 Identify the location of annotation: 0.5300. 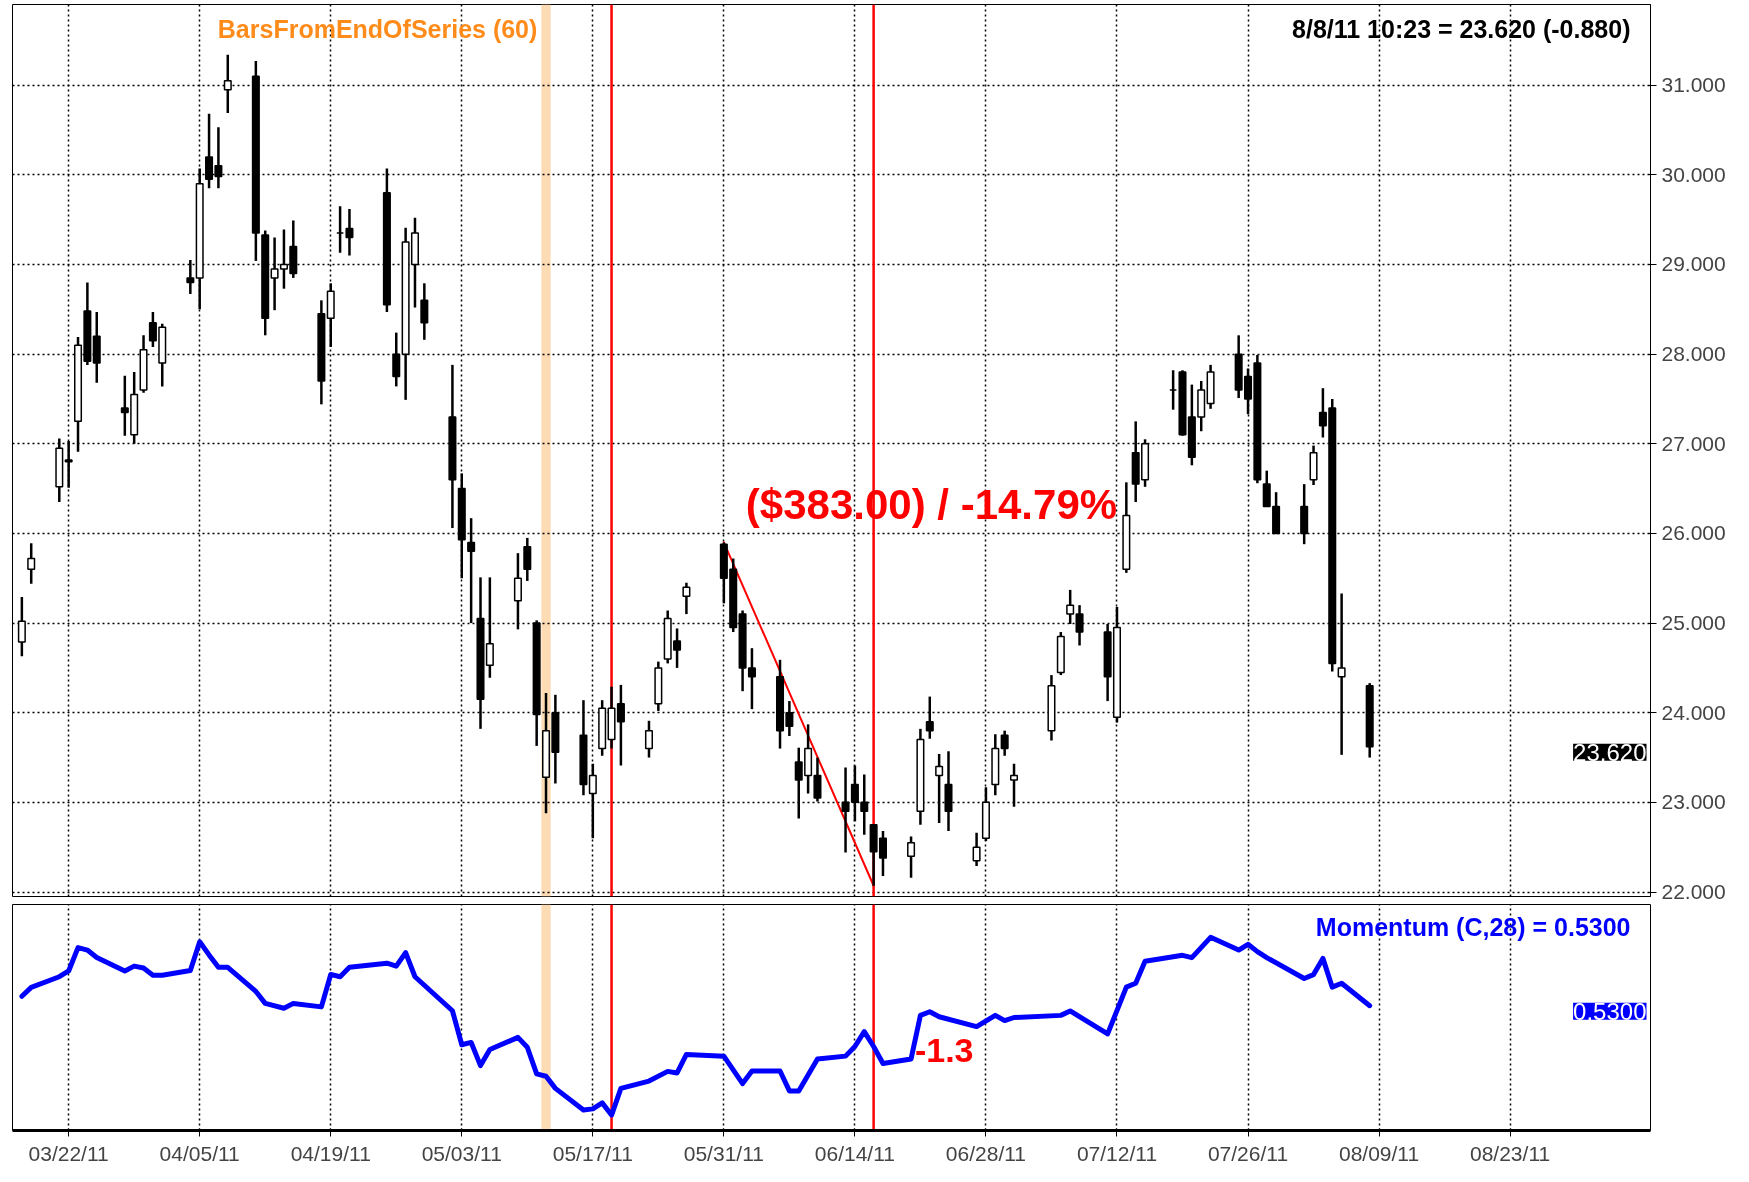
(1610, 1011).